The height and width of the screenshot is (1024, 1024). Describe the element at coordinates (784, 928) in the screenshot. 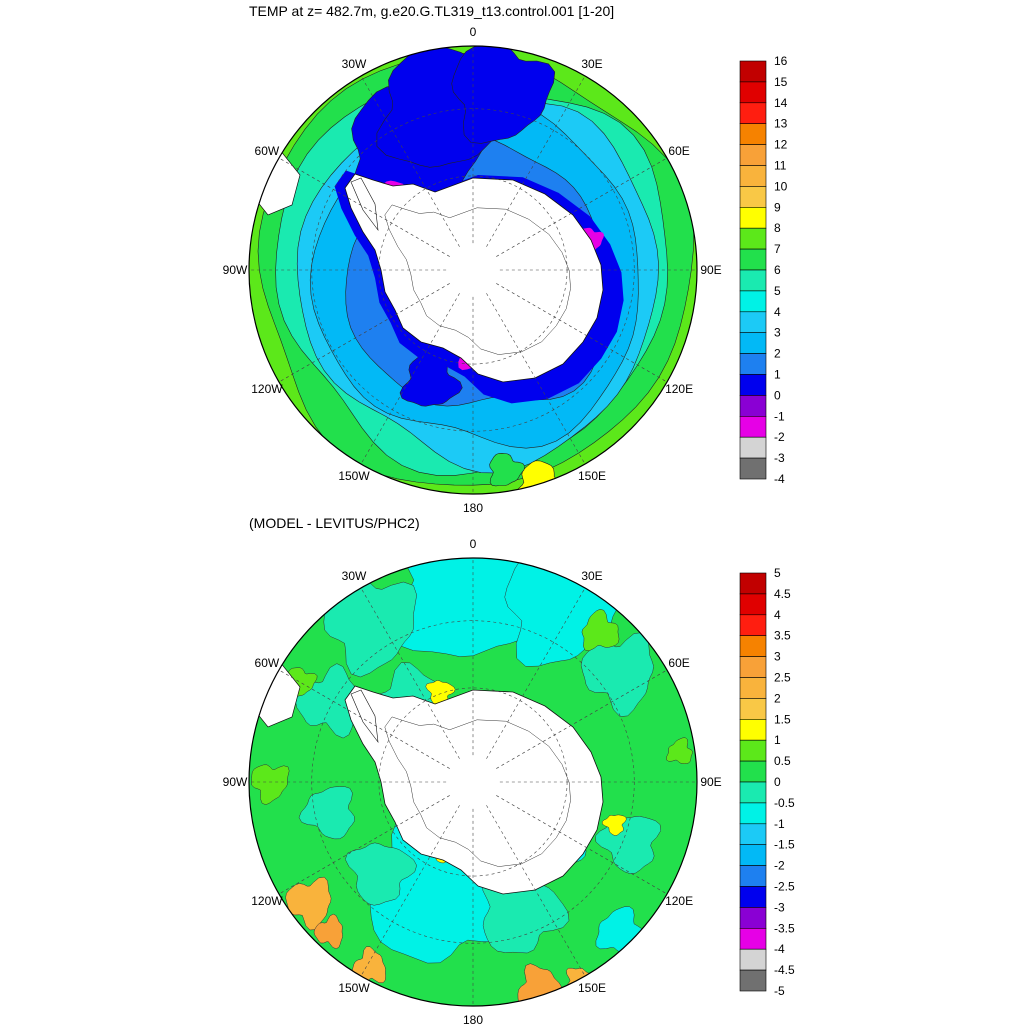

I see `colorbar-label: -3.5` at that location.